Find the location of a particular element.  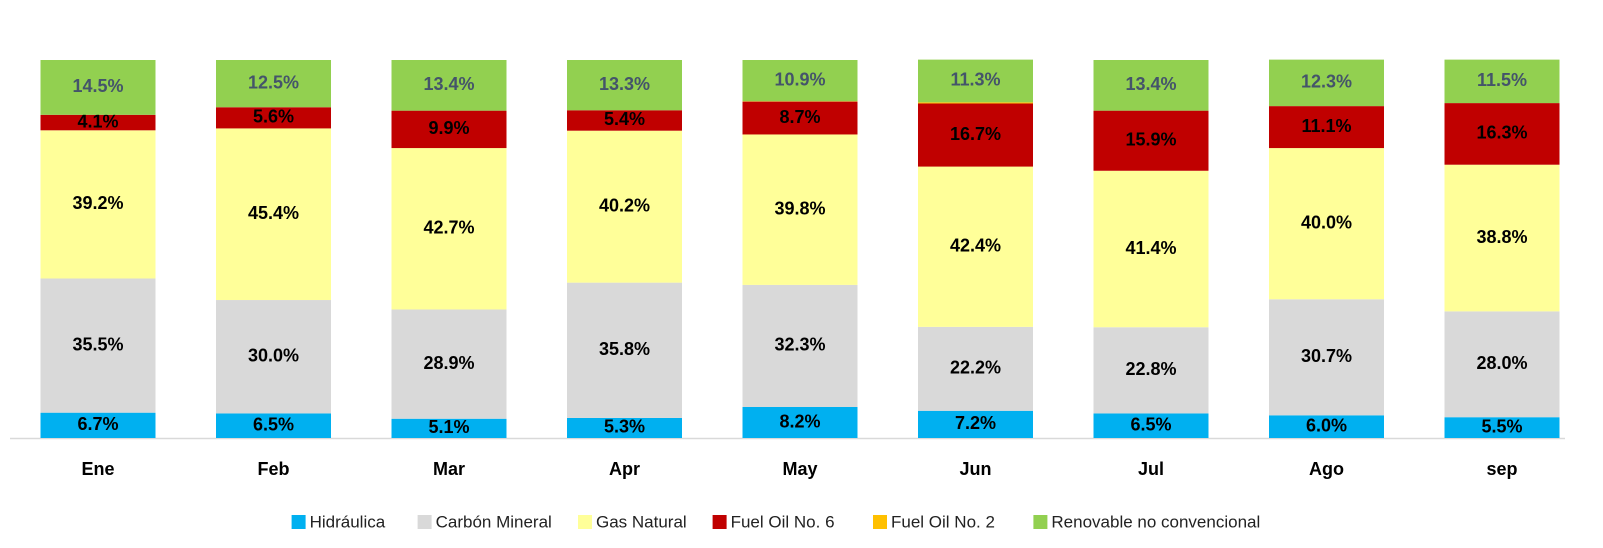

legend-label: Hidráulica is located at coordinates (348, 521).